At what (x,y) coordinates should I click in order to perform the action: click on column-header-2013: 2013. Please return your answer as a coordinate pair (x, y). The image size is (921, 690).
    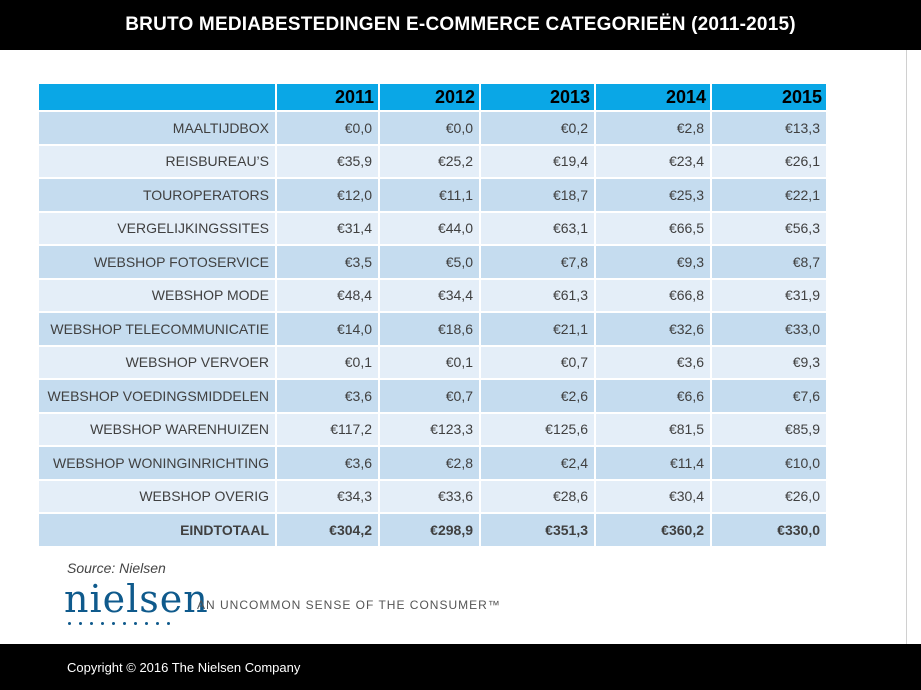
    Looking at the image, I should click on (537, 97).